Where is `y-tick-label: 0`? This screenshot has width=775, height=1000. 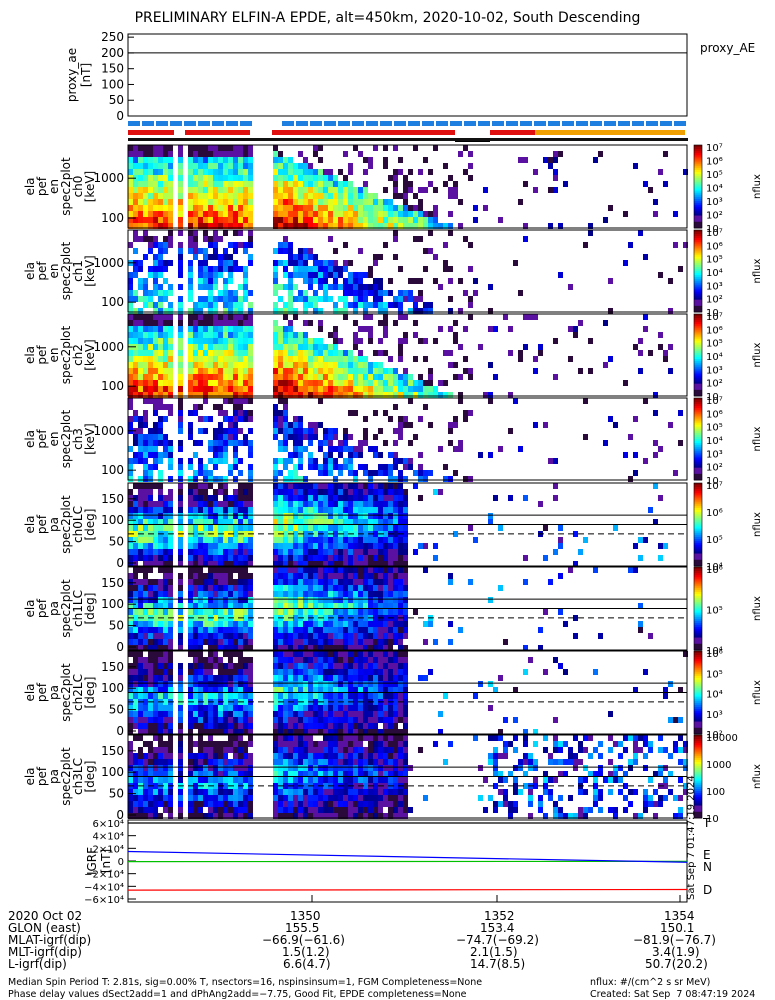
y-tick-label: 0 is located at coordinates (120, 647).